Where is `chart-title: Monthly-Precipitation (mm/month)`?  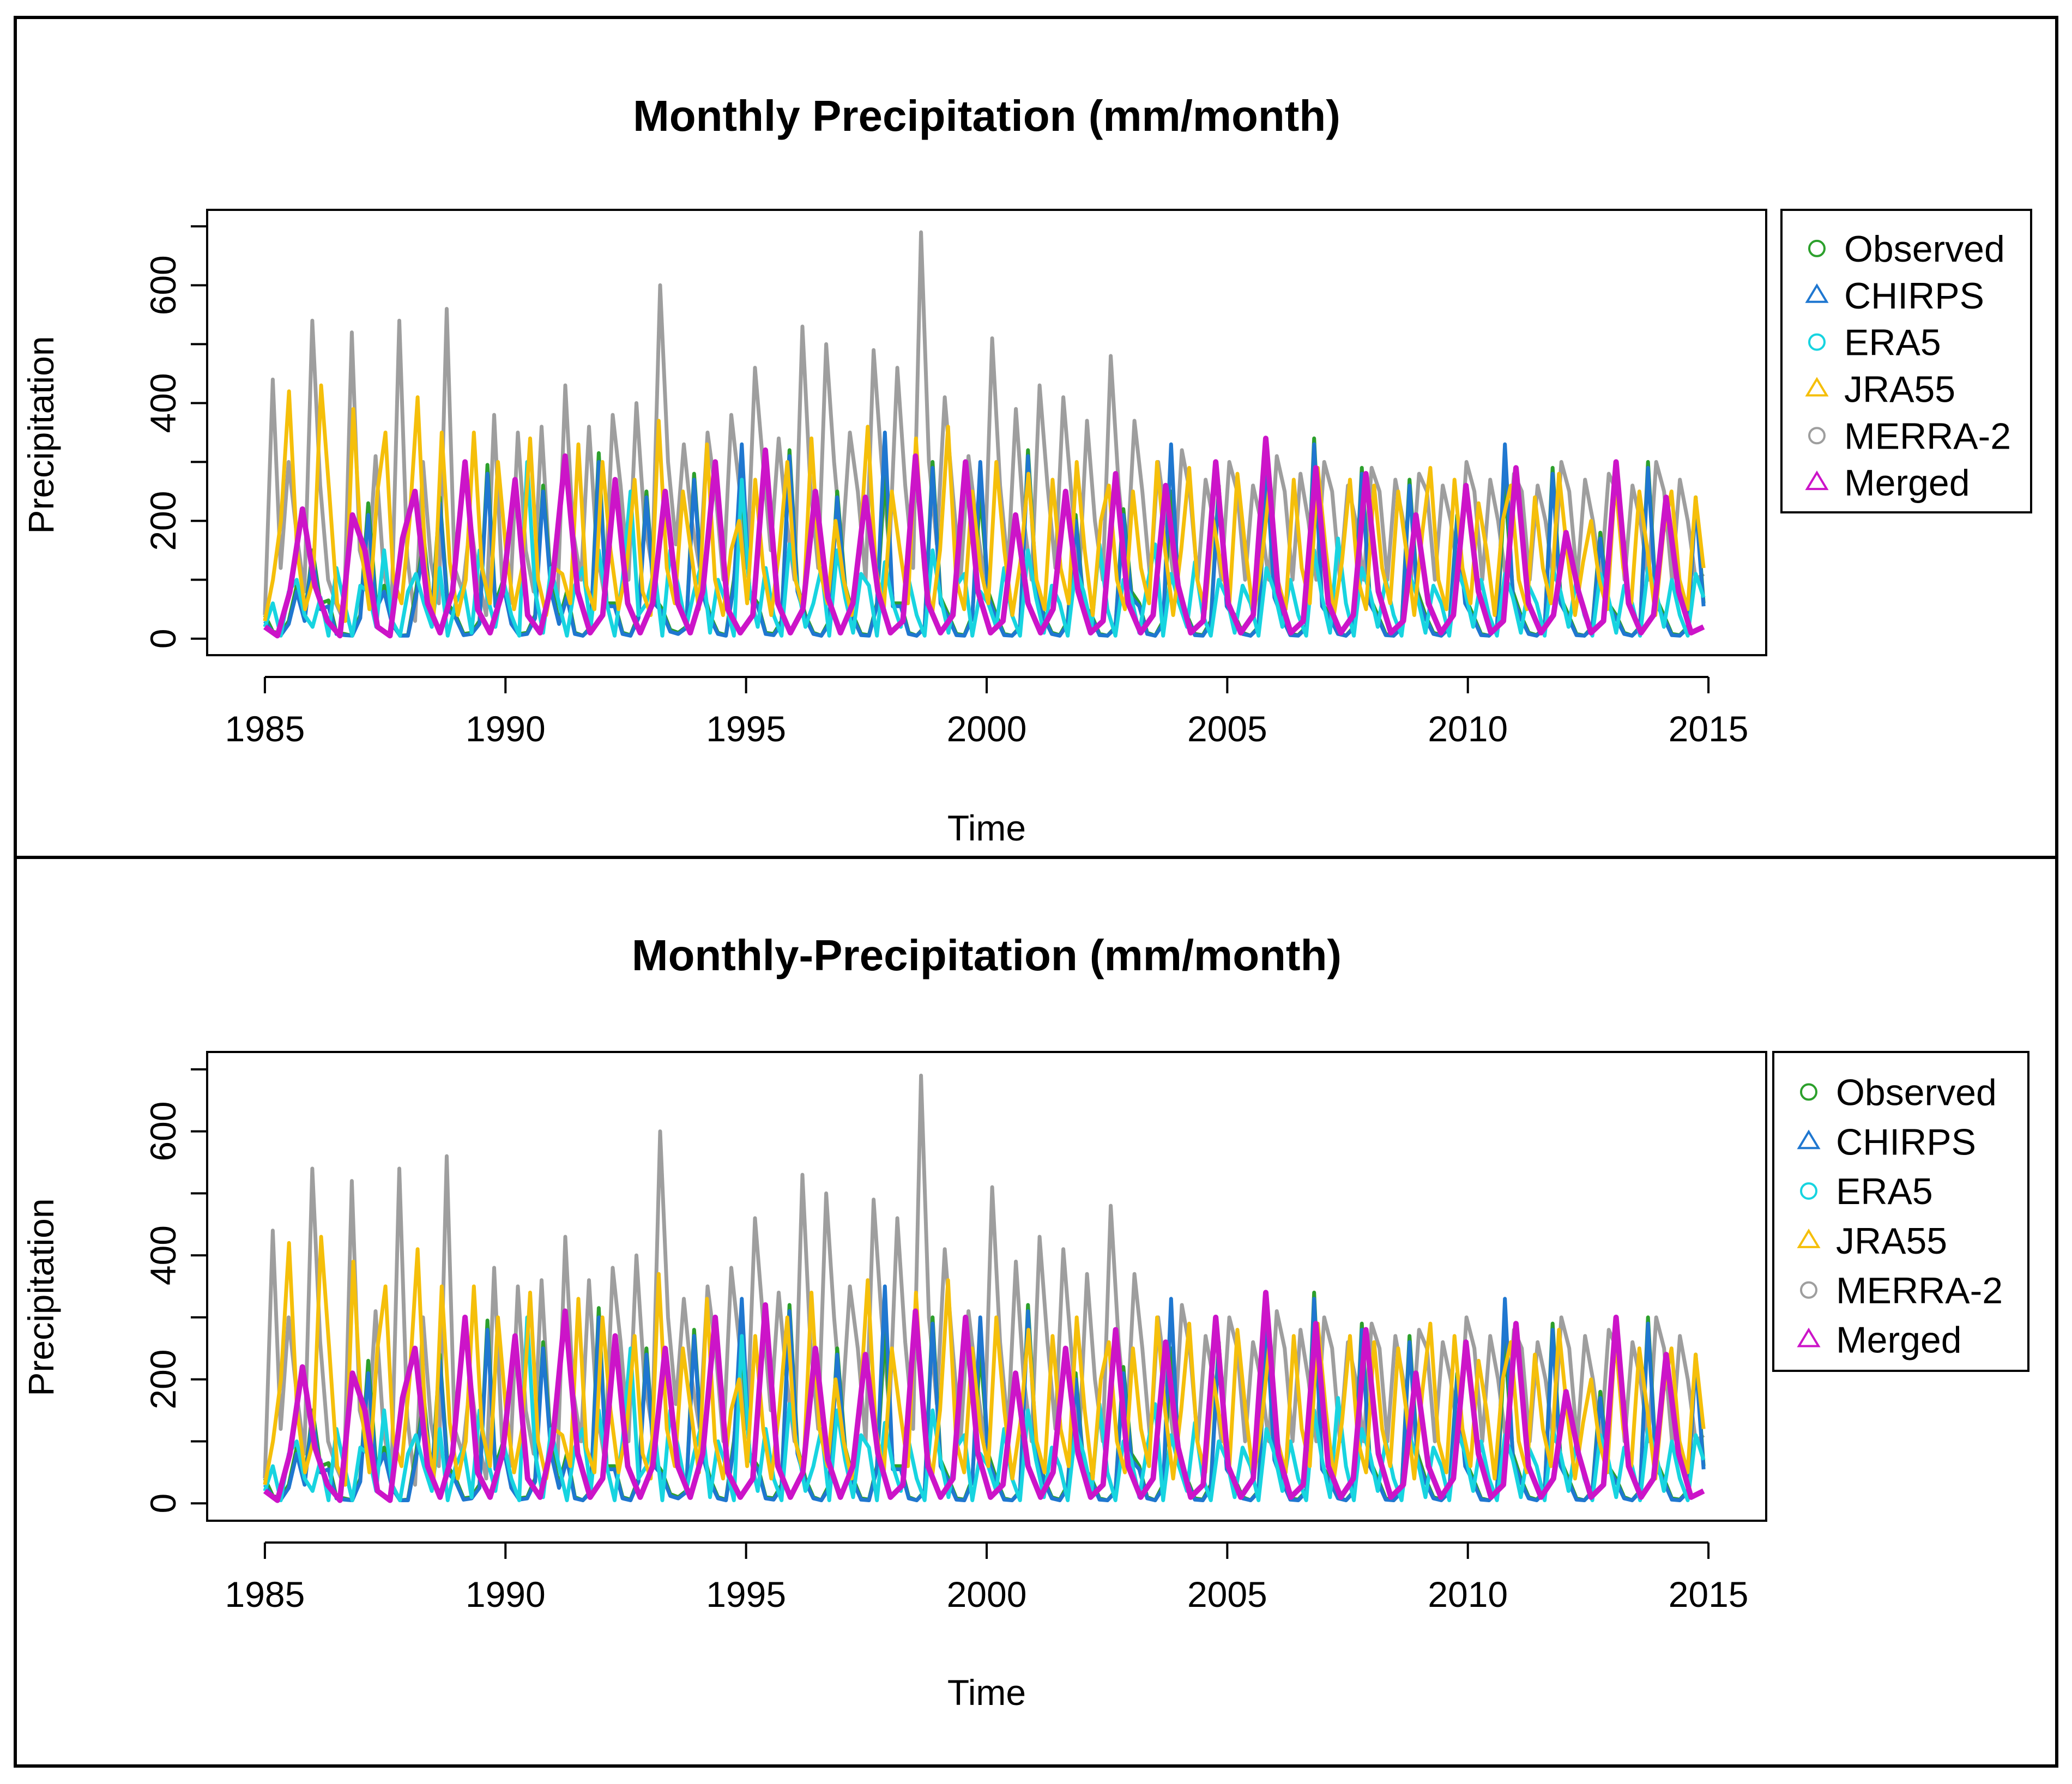 chart-title: Monthly-Precipitation (mm/month) is located at coordinates (987, 955).